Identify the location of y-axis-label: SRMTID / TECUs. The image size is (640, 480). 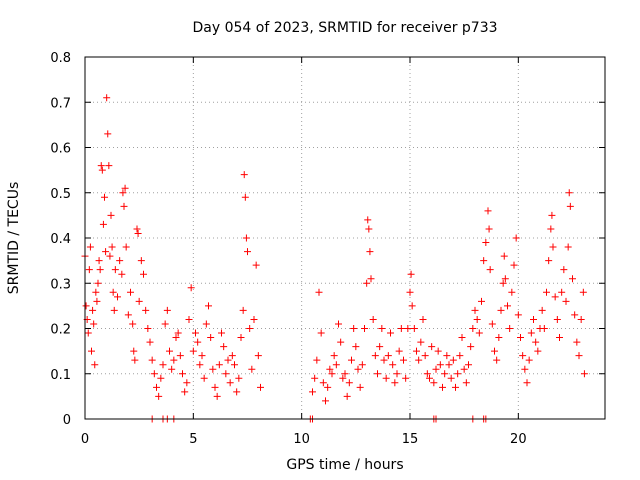
(14, 238).